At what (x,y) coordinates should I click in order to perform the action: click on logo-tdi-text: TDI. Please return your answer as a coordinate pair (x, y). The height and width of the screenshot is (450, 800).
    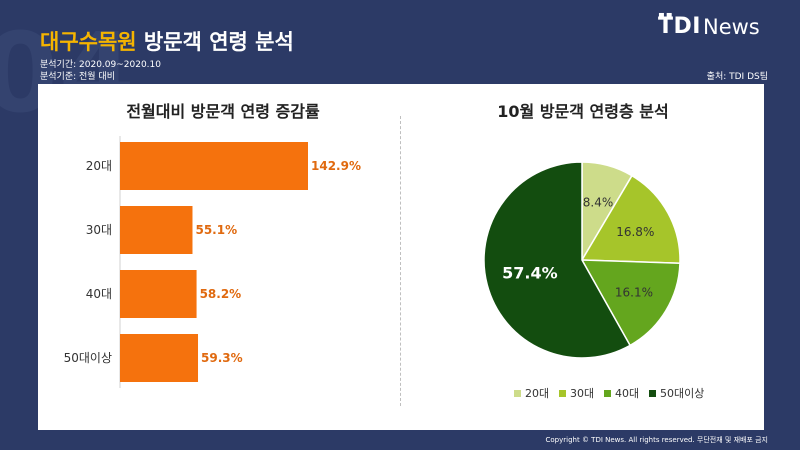
    Looking at the image, I should click on (679, 26).